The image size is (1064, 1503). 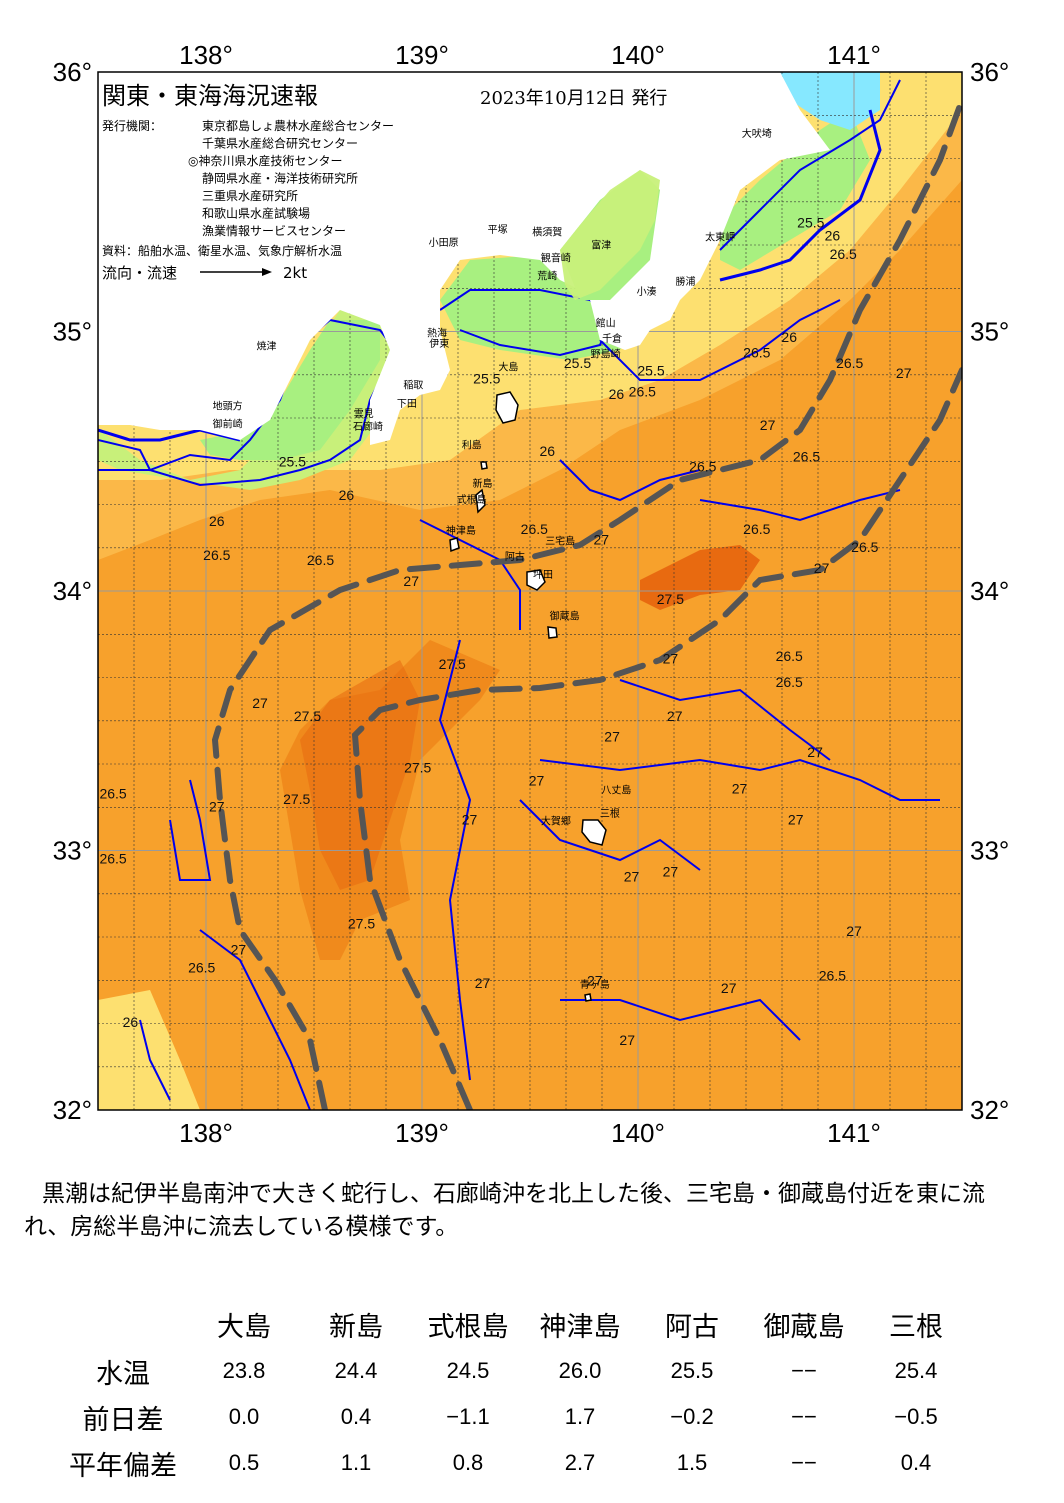 I want to click on issuer-name: 千葉県水産総合研究センター, so click(x=280, y=143).